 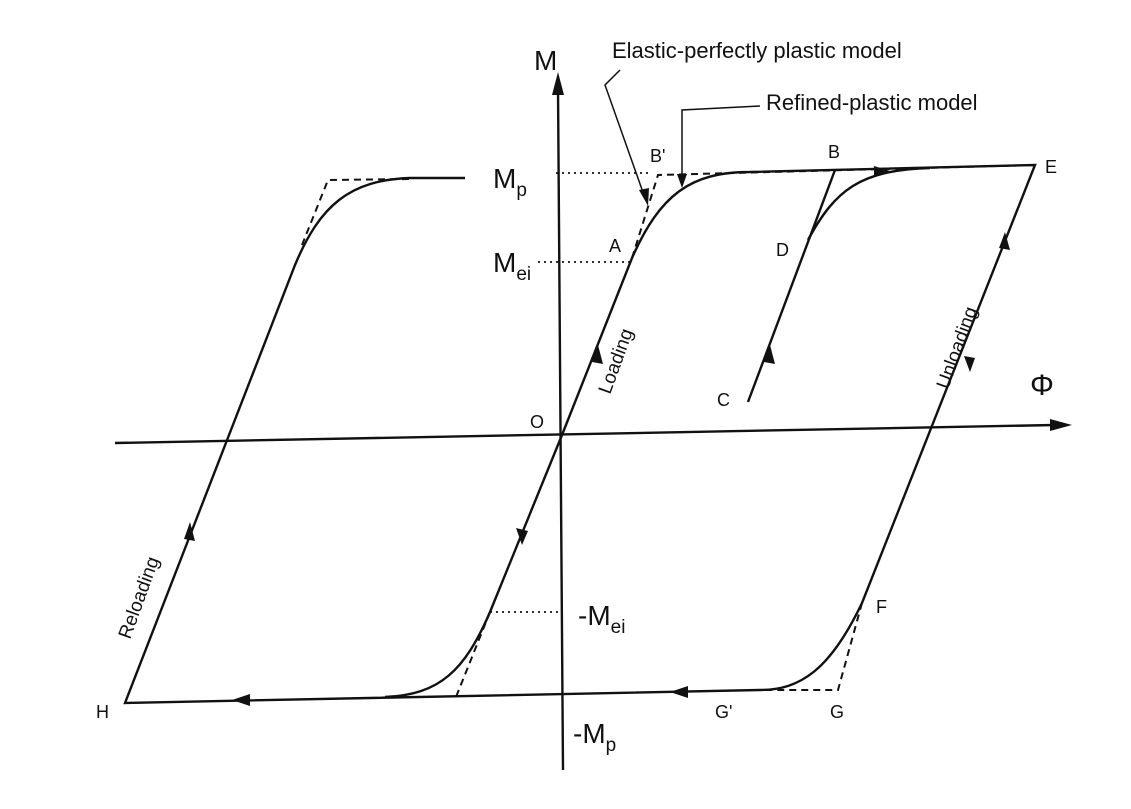 What do you see at coordinates (560, 429) in the screenshot?
I see `y-axis` at bounding box center [560, 429].